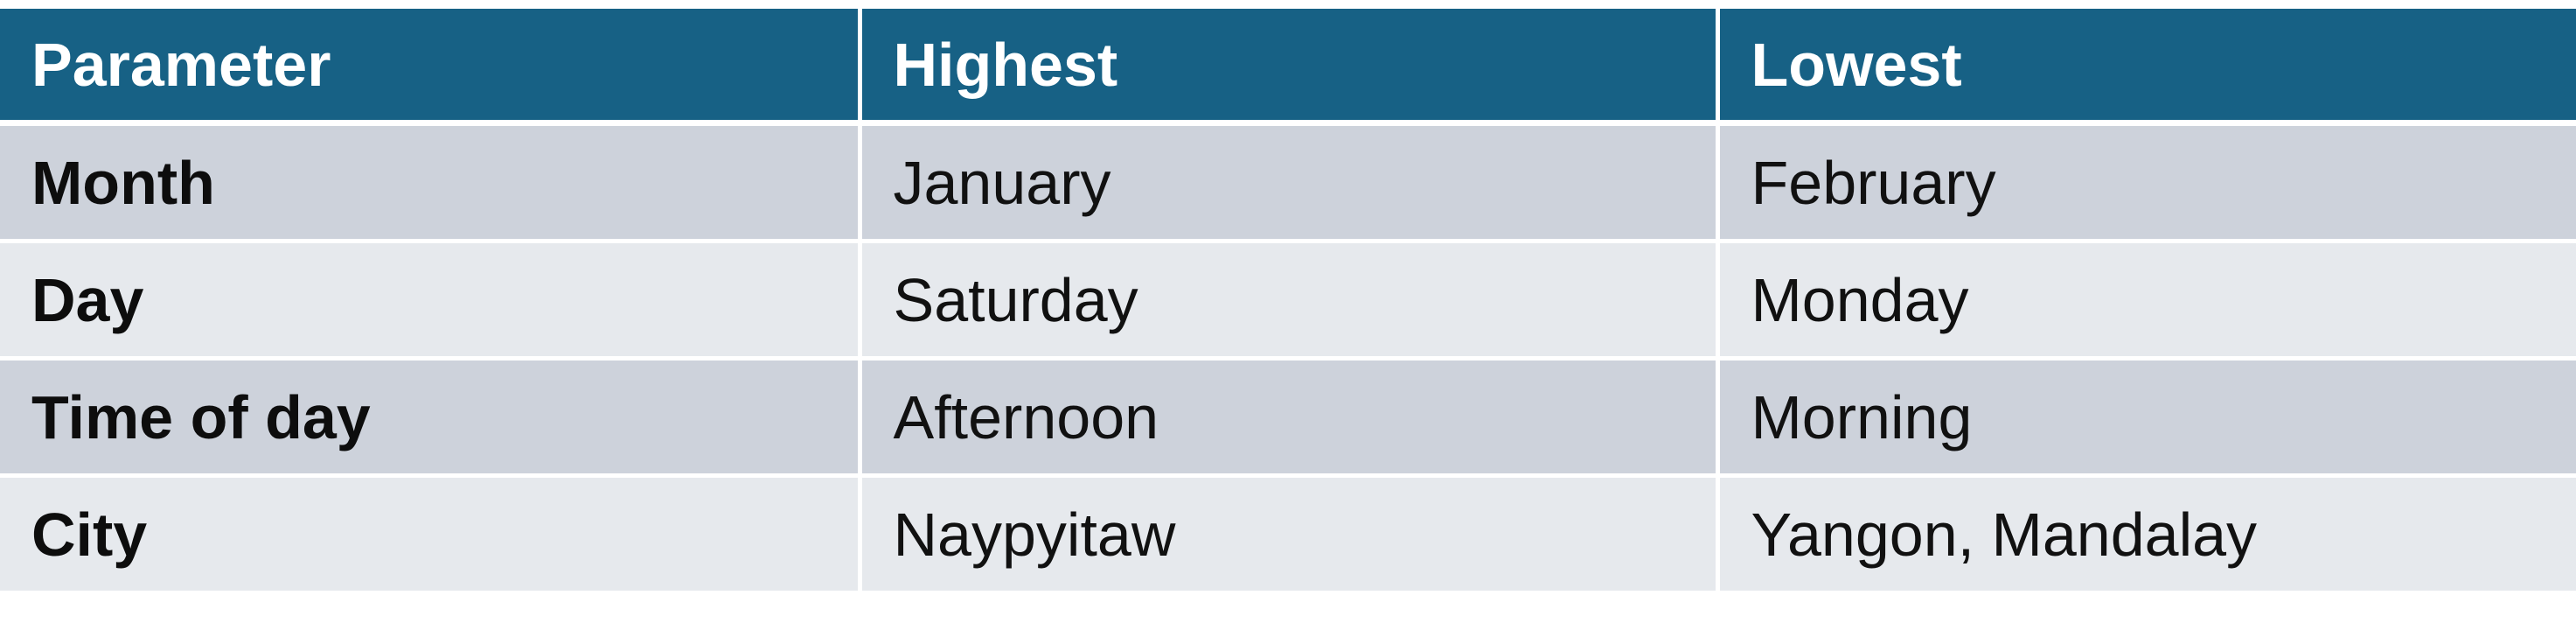  Describe the element at coordinates (431, 300) in the screenshot. I see `row-parameter: Day` at that location.